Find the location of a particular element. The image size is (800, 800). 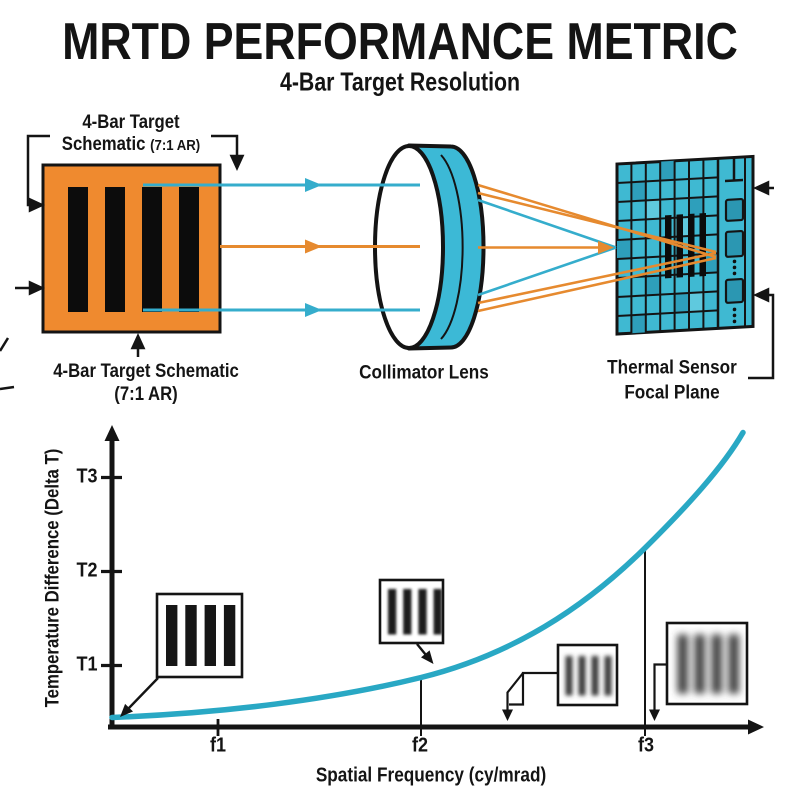

arrow-down-right-icon is located at coordinates (427, 657).